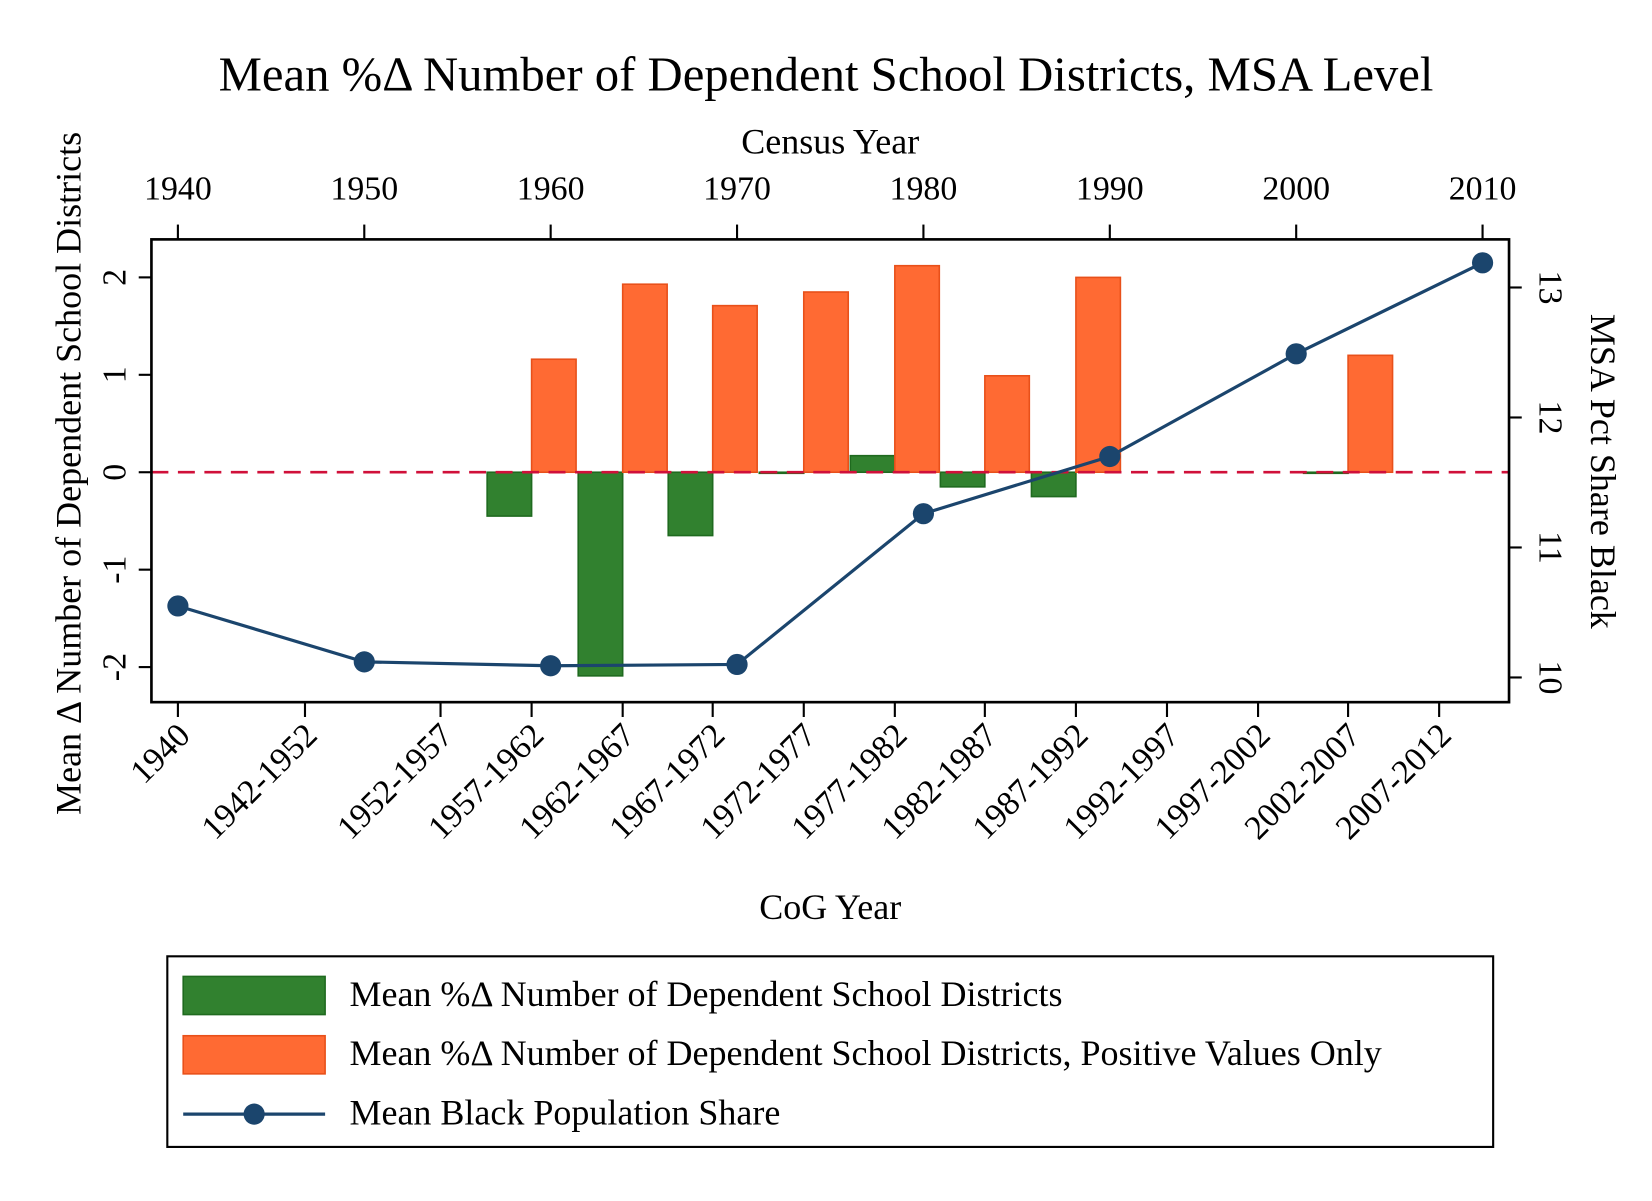  I want to click on x2-tick-label: 1970, so click(737, 189).